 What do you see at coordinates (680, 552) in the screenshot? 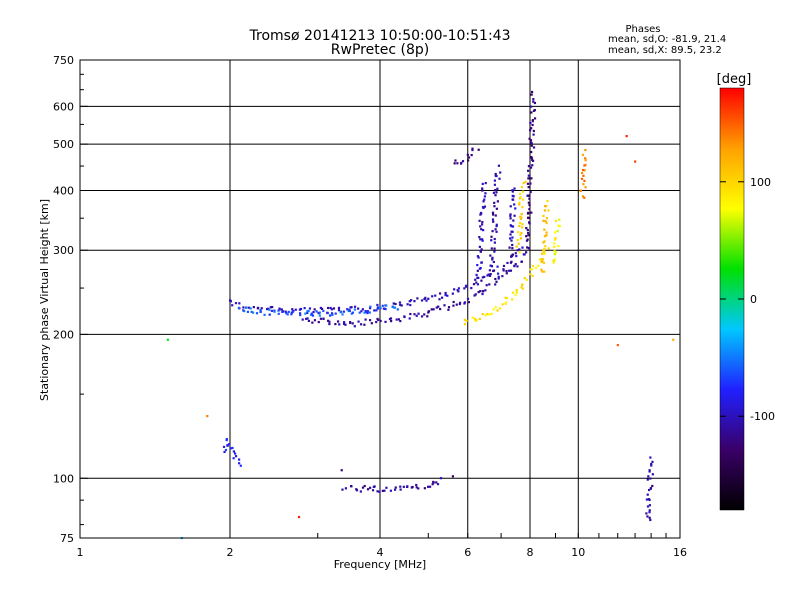
I see `x-tick-label: 16` at bounding box center [680, 552].